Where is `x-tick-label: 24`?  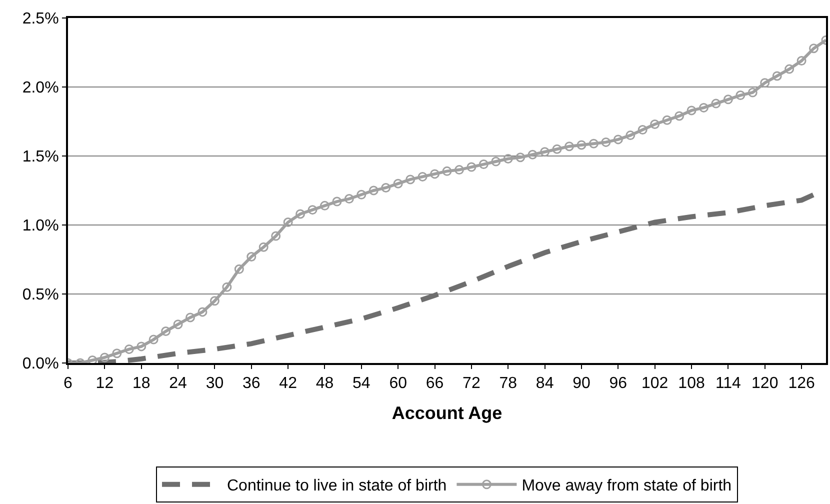 x-tick-label: 24 is located at coordinates (178, 383).